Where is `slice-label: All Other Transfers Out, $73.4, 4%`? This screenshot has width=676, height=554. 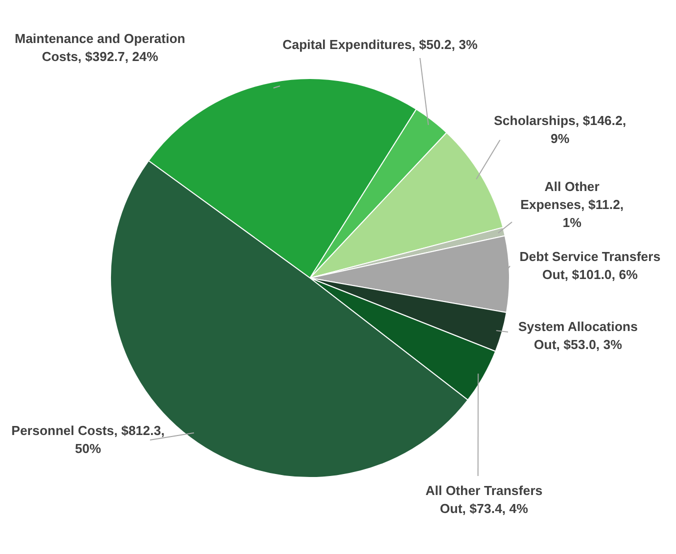
slice-label: All Other Transfers Out, $73.4, 4% is located at coordinates (484, 500).